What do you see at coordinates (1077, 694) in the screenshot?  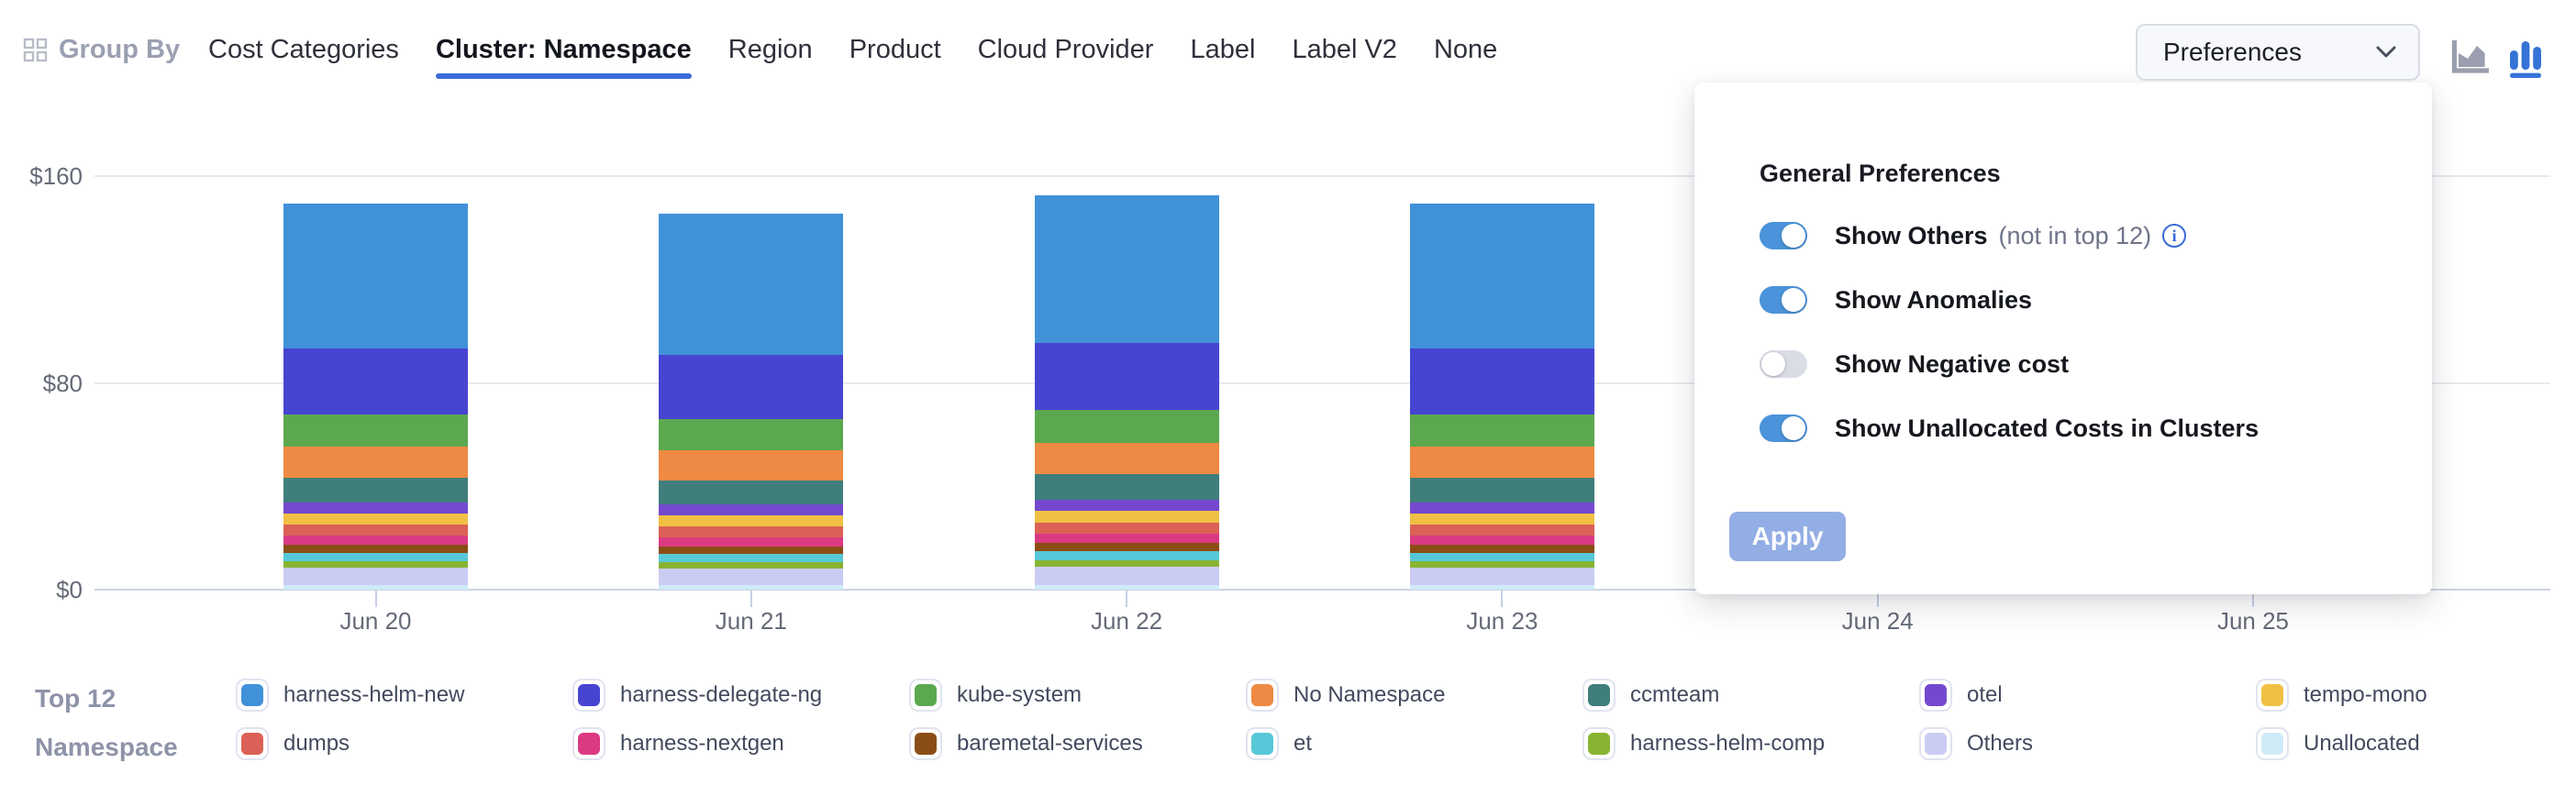 I see `legend-item-kube-system: kube-system` at bounding box center [1077, 694].